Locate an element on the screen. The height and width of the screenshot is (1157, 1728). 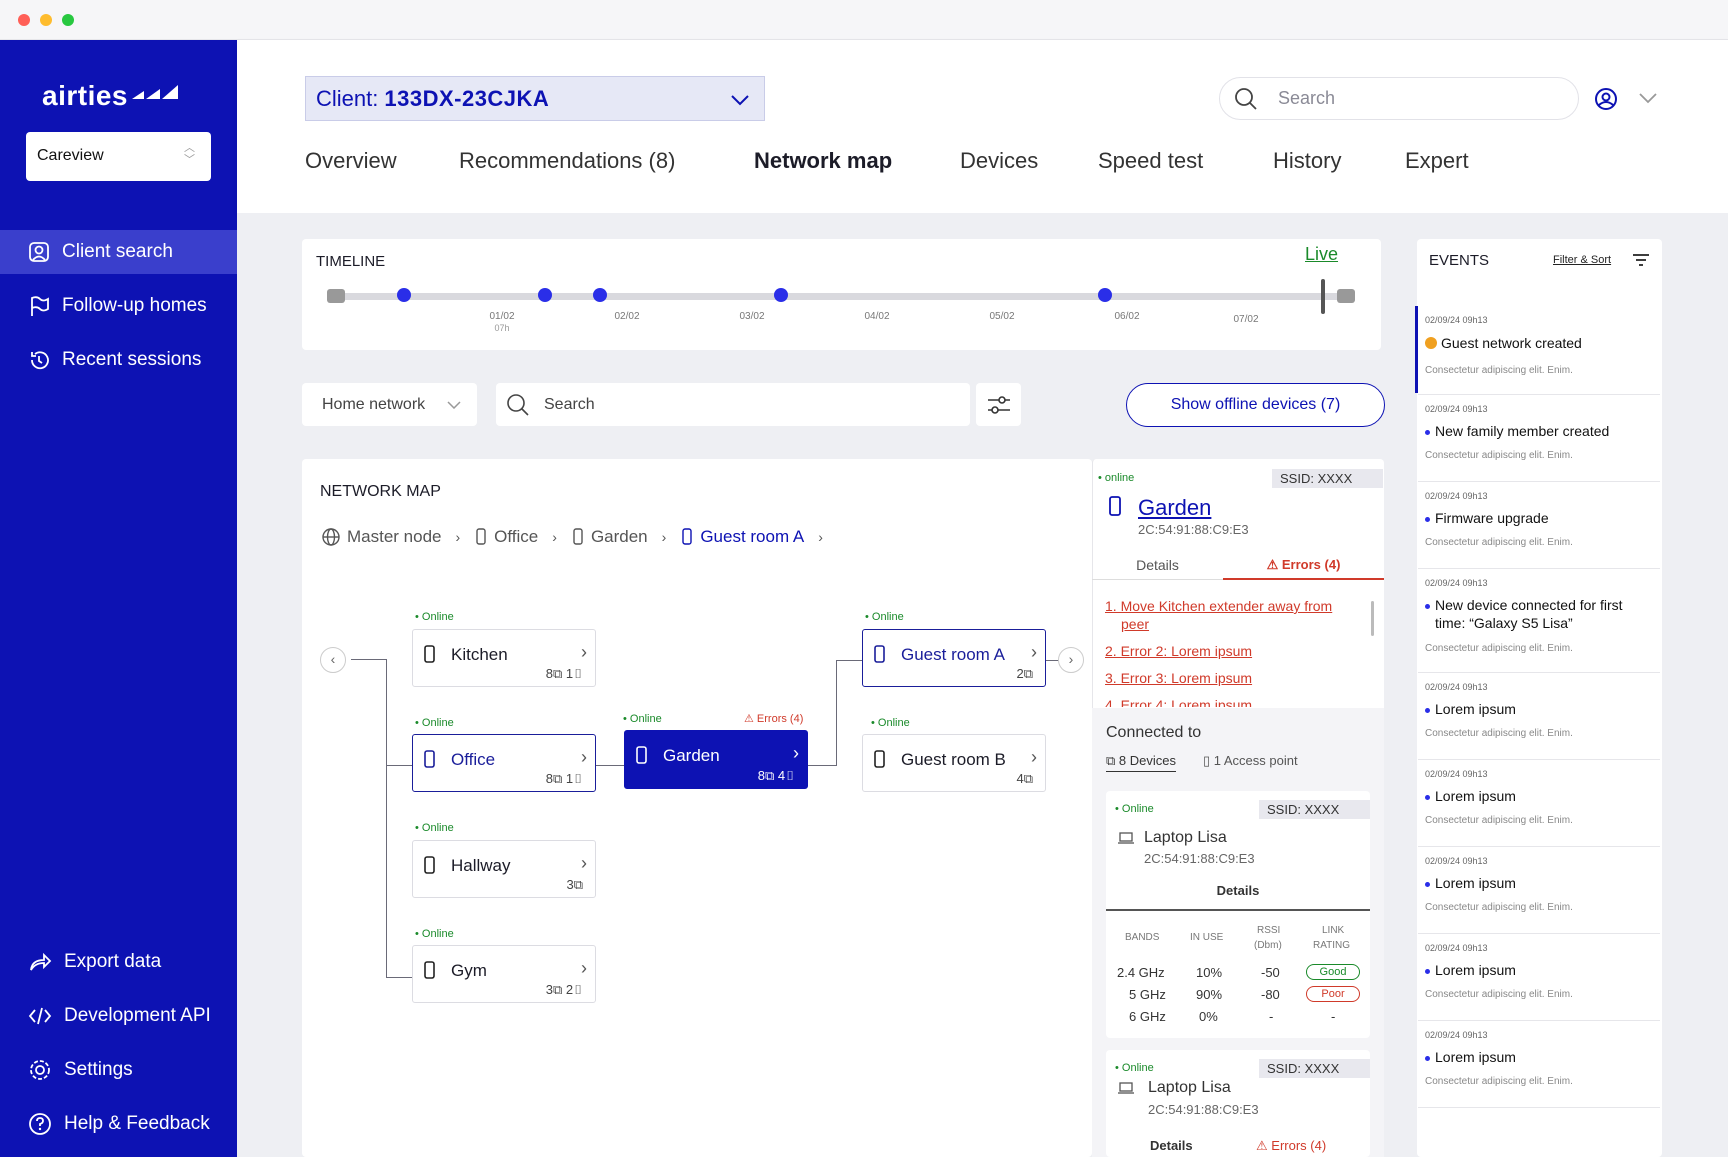
close-window-button is located at coordinates (24, 20).